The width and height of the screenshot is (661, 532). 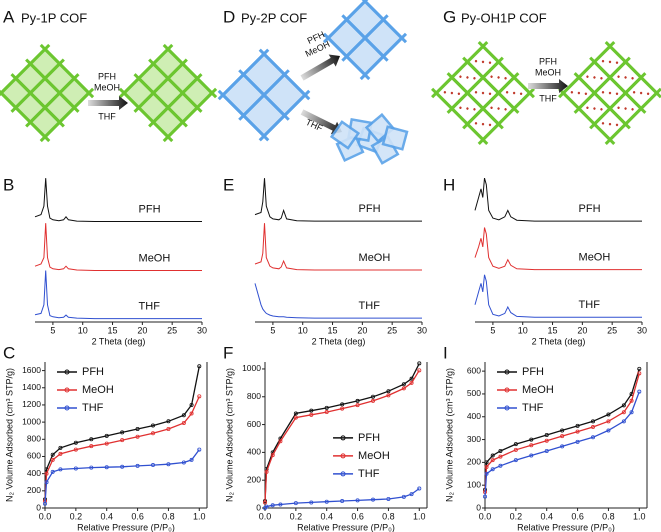 I want to click on y-tick-label: 600, so click(x=474, y=370).